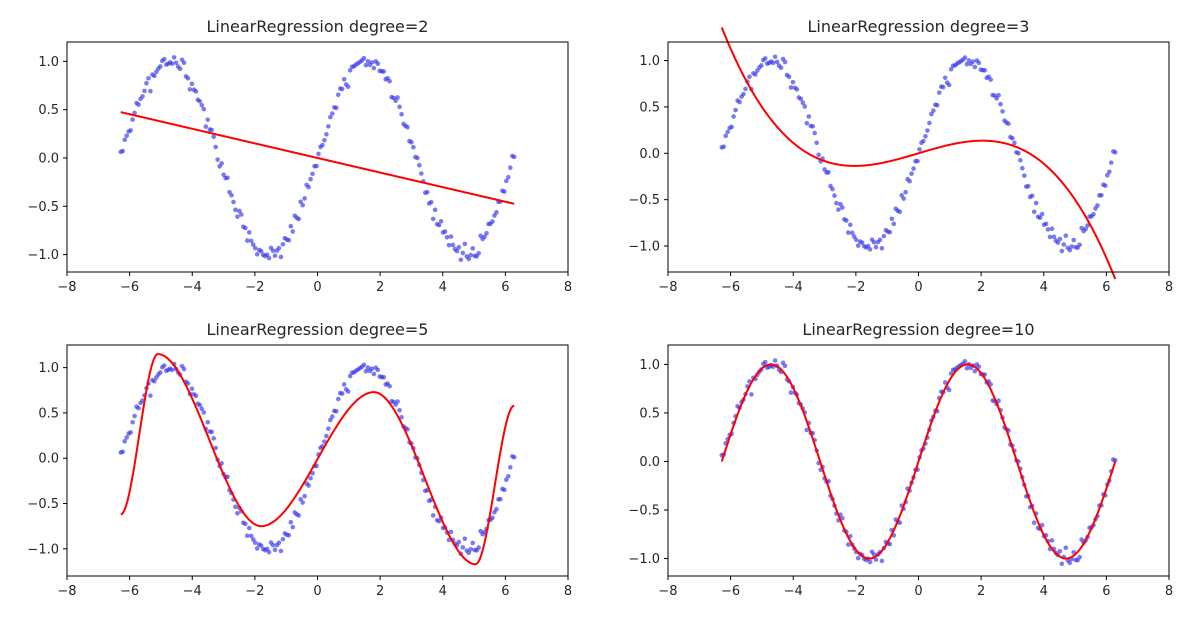  What do you see at coordinates (192, 287) in the screenshot?
I see `x-tick-label: −4` at bounding box center [192, 287].